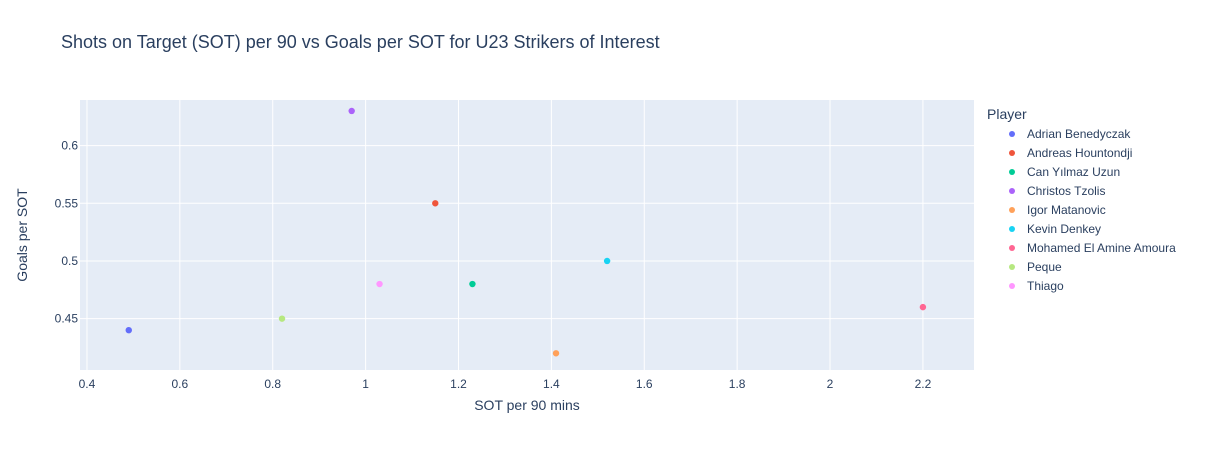 This screenshot has height=450, width=1216. What do you see at coordinates (1066, 209) in the screenshot?
I see `legend-label: Igor Matanovic` at bounding box center [1066, 209].